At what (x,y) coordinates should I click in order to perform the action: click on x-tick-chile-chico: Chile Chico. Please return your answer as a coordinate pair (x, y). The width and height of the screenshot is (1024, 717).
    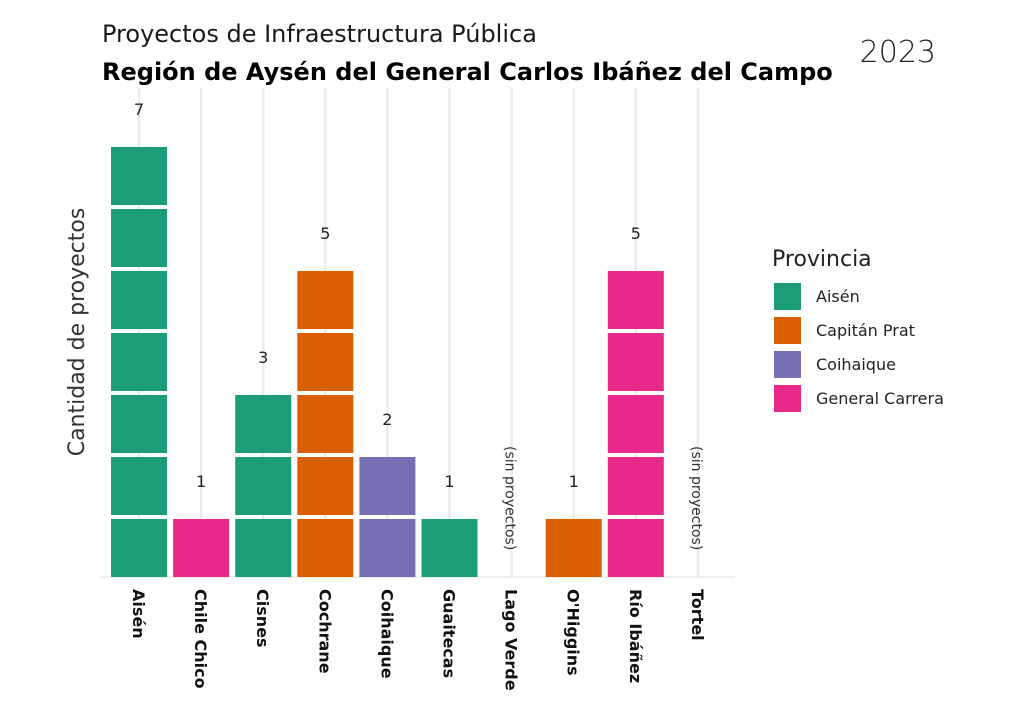
    Looking at the image, I should click on (200, 639).